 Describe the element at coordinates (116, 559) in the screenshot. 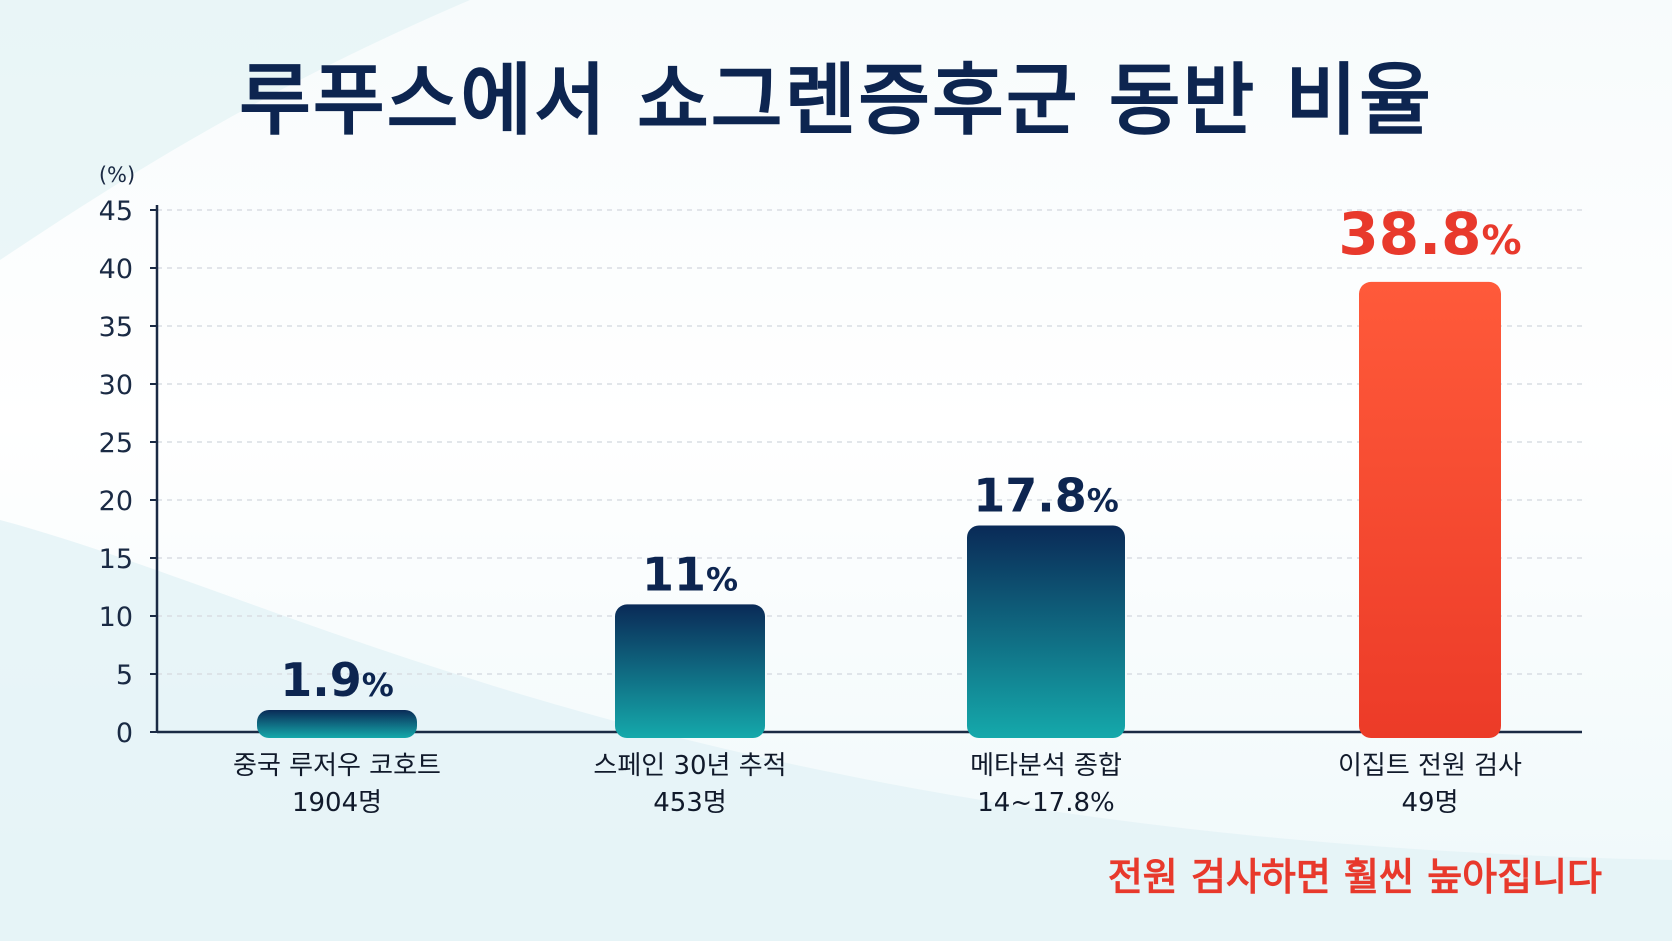

I see `y-tick-label: 15` at that location.